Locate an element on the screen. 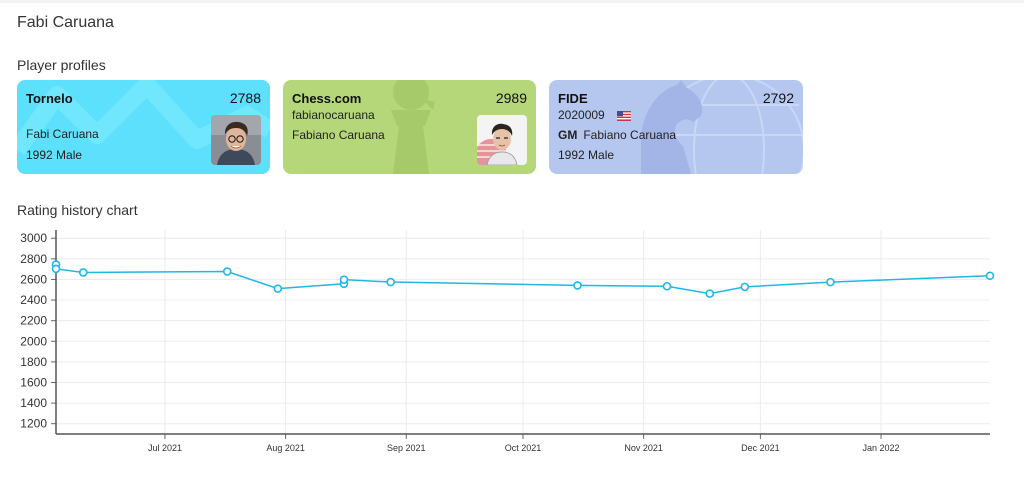 The width and height of the screenshot is (1024, 483). fide-id-row: 2020009 is located at coordinates (595, 115).